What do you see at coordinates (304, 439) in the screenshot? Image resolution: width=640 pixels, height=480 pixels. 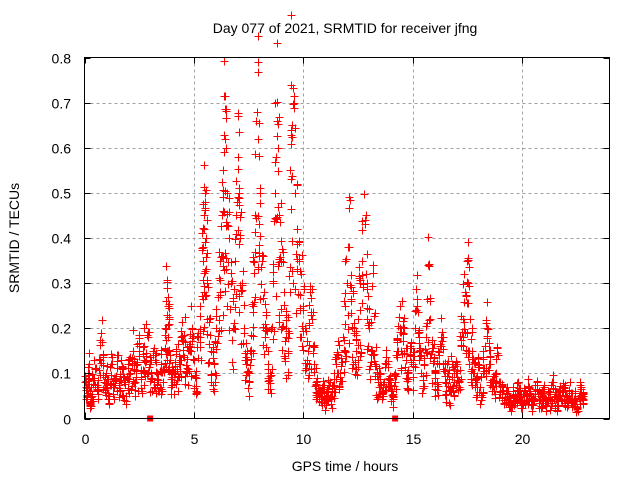 I see `x-tick-label: 10` at bounding box center [304, 439].